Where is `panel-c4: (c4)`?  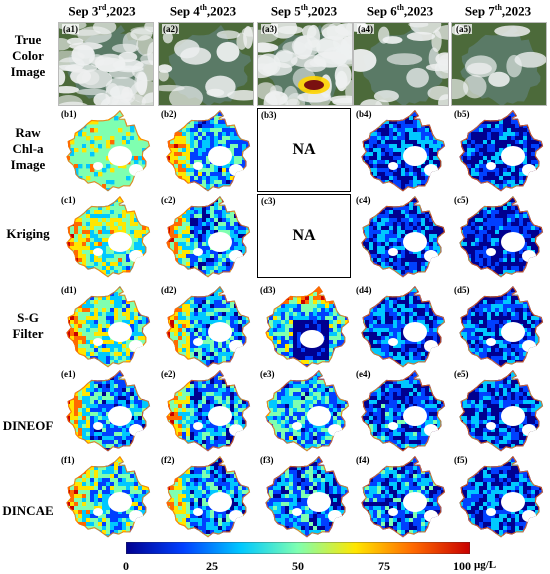
panel-c4: (c4) is located at coordinates (401, 236).